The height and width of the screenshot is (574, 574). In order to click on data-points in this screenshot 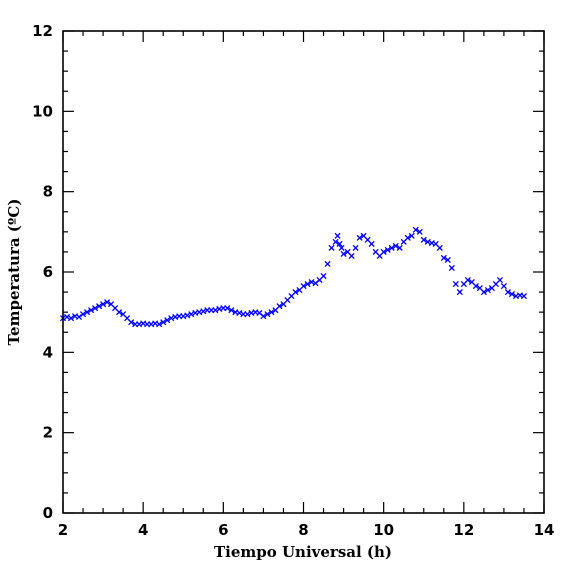, I will do `click(293, 277)`.